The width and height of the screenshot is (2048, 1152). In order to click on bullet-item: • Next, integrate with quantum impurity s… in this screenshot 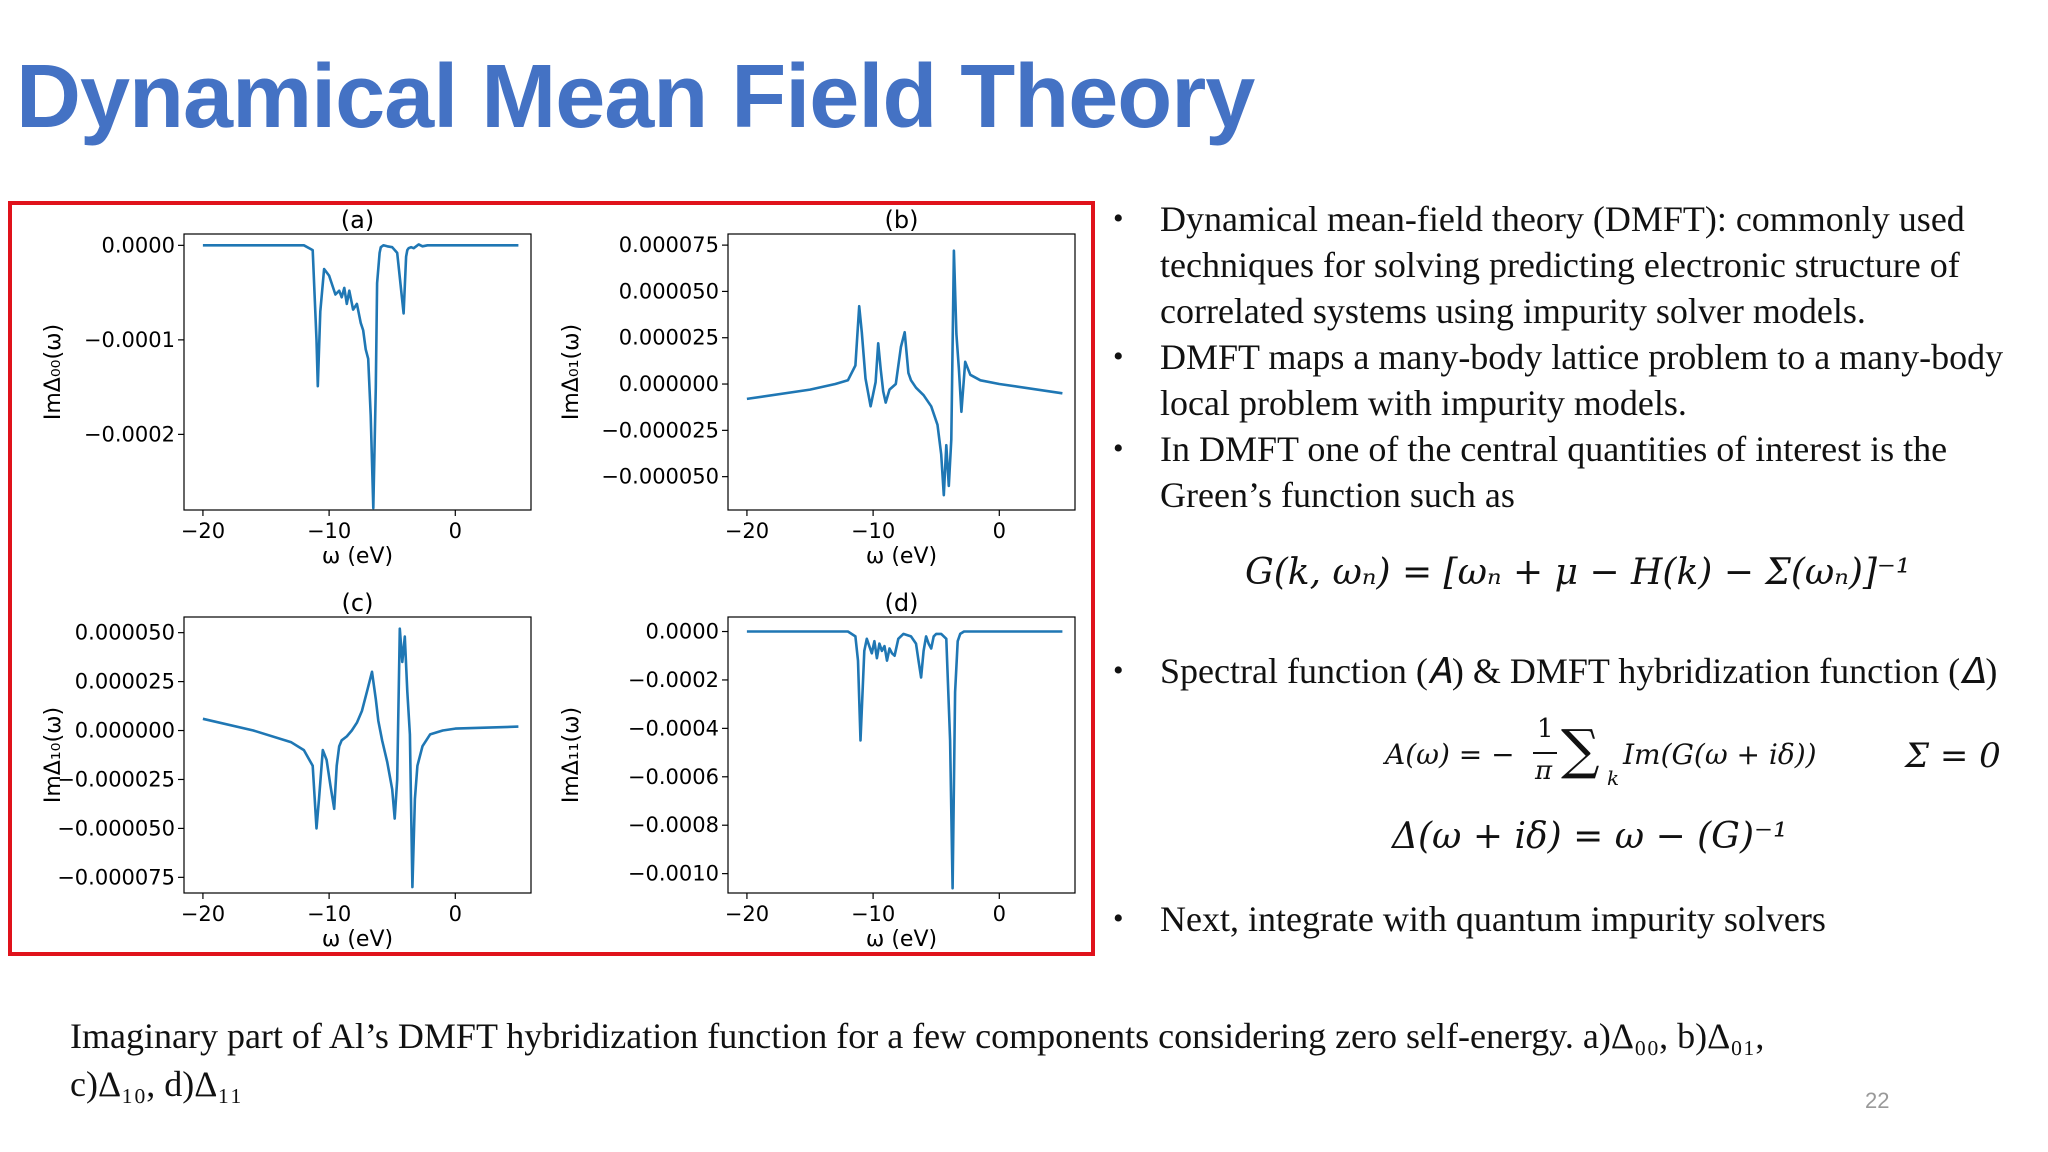, I will do `click(1573, 919)`.